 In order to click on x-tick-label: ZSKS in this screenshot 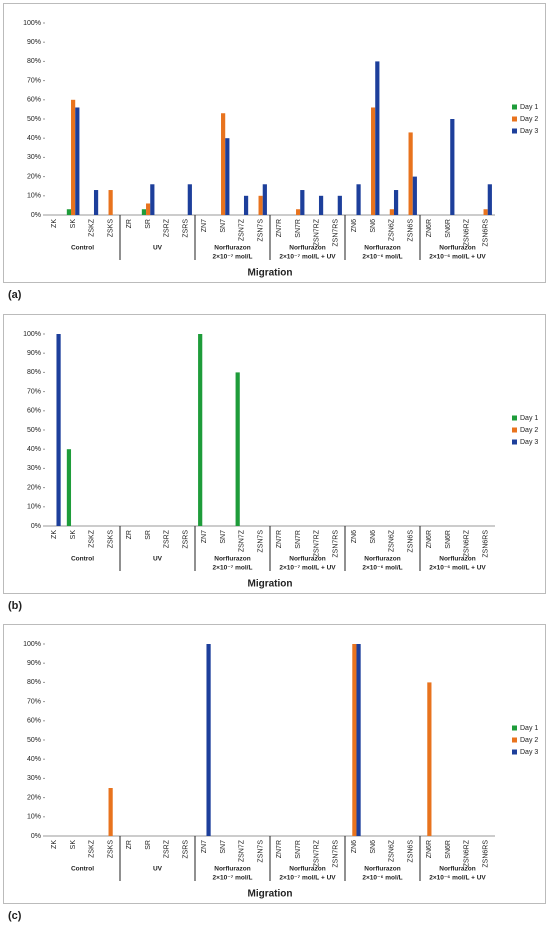, I will do `click(110, 849)`.